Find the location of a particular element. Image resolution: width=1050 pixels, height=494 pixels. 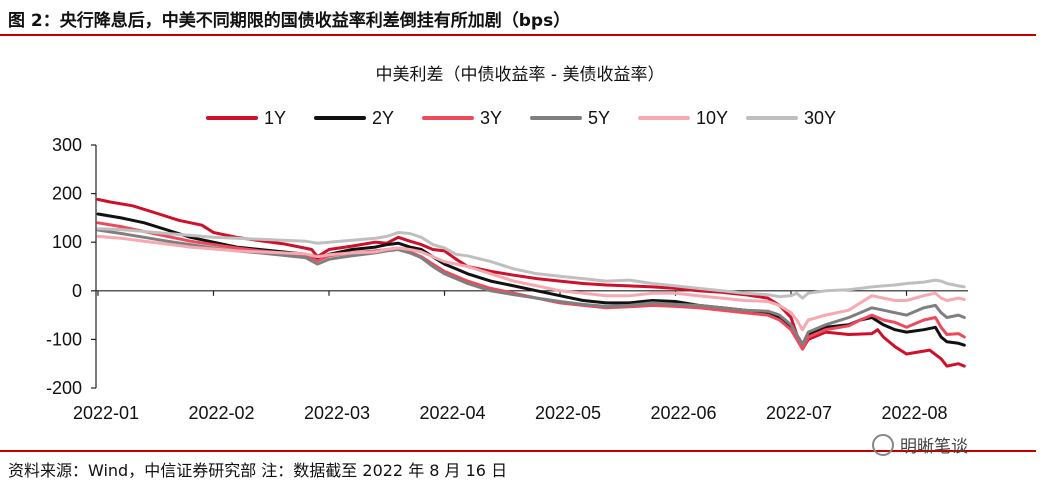

legend-label-30Y: 30Y is located at coordinates (820, 118).